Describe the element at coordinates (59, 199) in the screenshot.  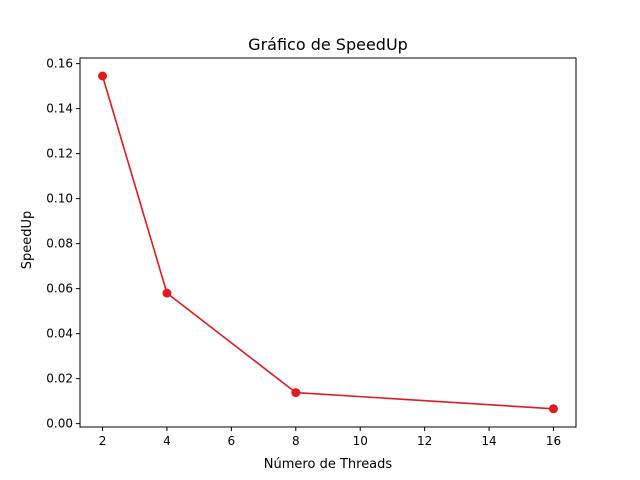
I see `y-tick-label: 0.10` at that location.